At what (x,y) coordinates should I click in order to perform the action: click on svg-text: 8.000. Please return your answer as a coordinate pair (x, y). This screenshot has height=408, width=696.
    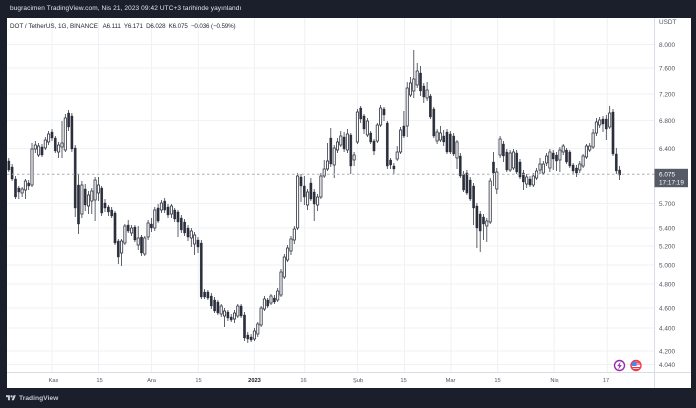
    Looking at the image, I should click on (667, 45).